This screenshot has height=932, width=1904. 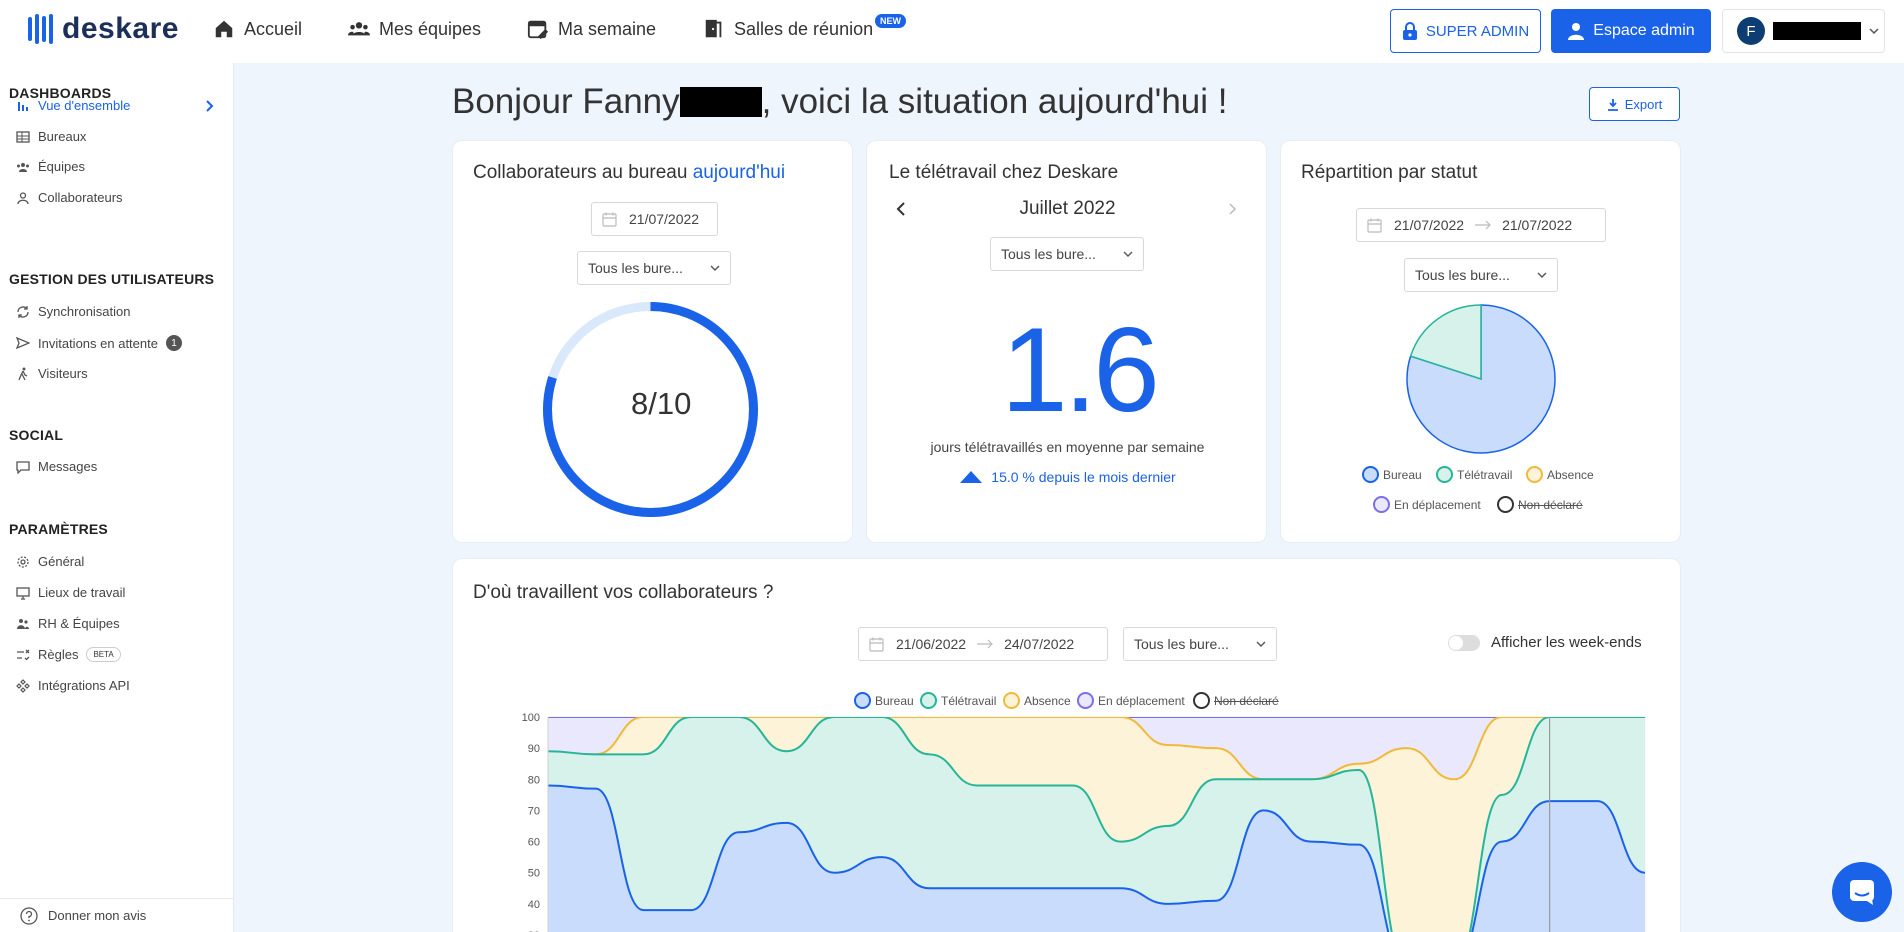 I want to click on trend-text: 15.0 % depuis le mois dernier, so click(x=1083, y=477).